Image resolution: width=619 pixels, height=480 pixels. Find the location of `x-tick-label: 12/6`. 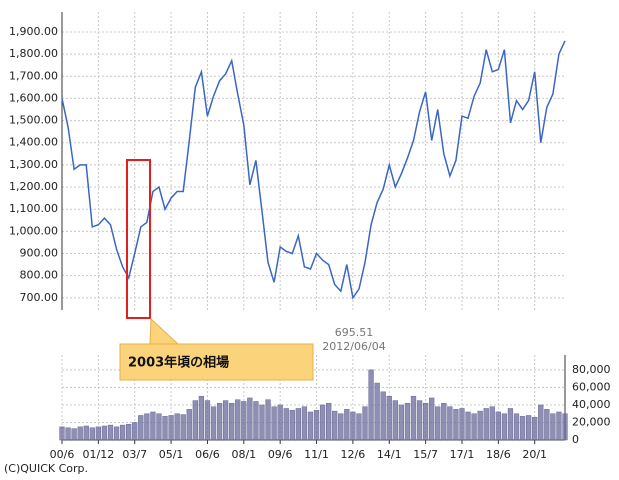

x-tick-label: 12/6 is located at coordinates (353, 454).